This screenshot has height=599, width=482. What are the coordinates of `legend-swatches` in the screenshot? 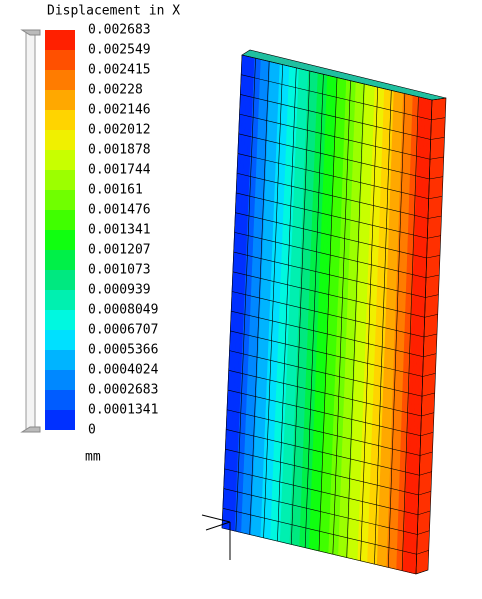 It's located at (60, 230).